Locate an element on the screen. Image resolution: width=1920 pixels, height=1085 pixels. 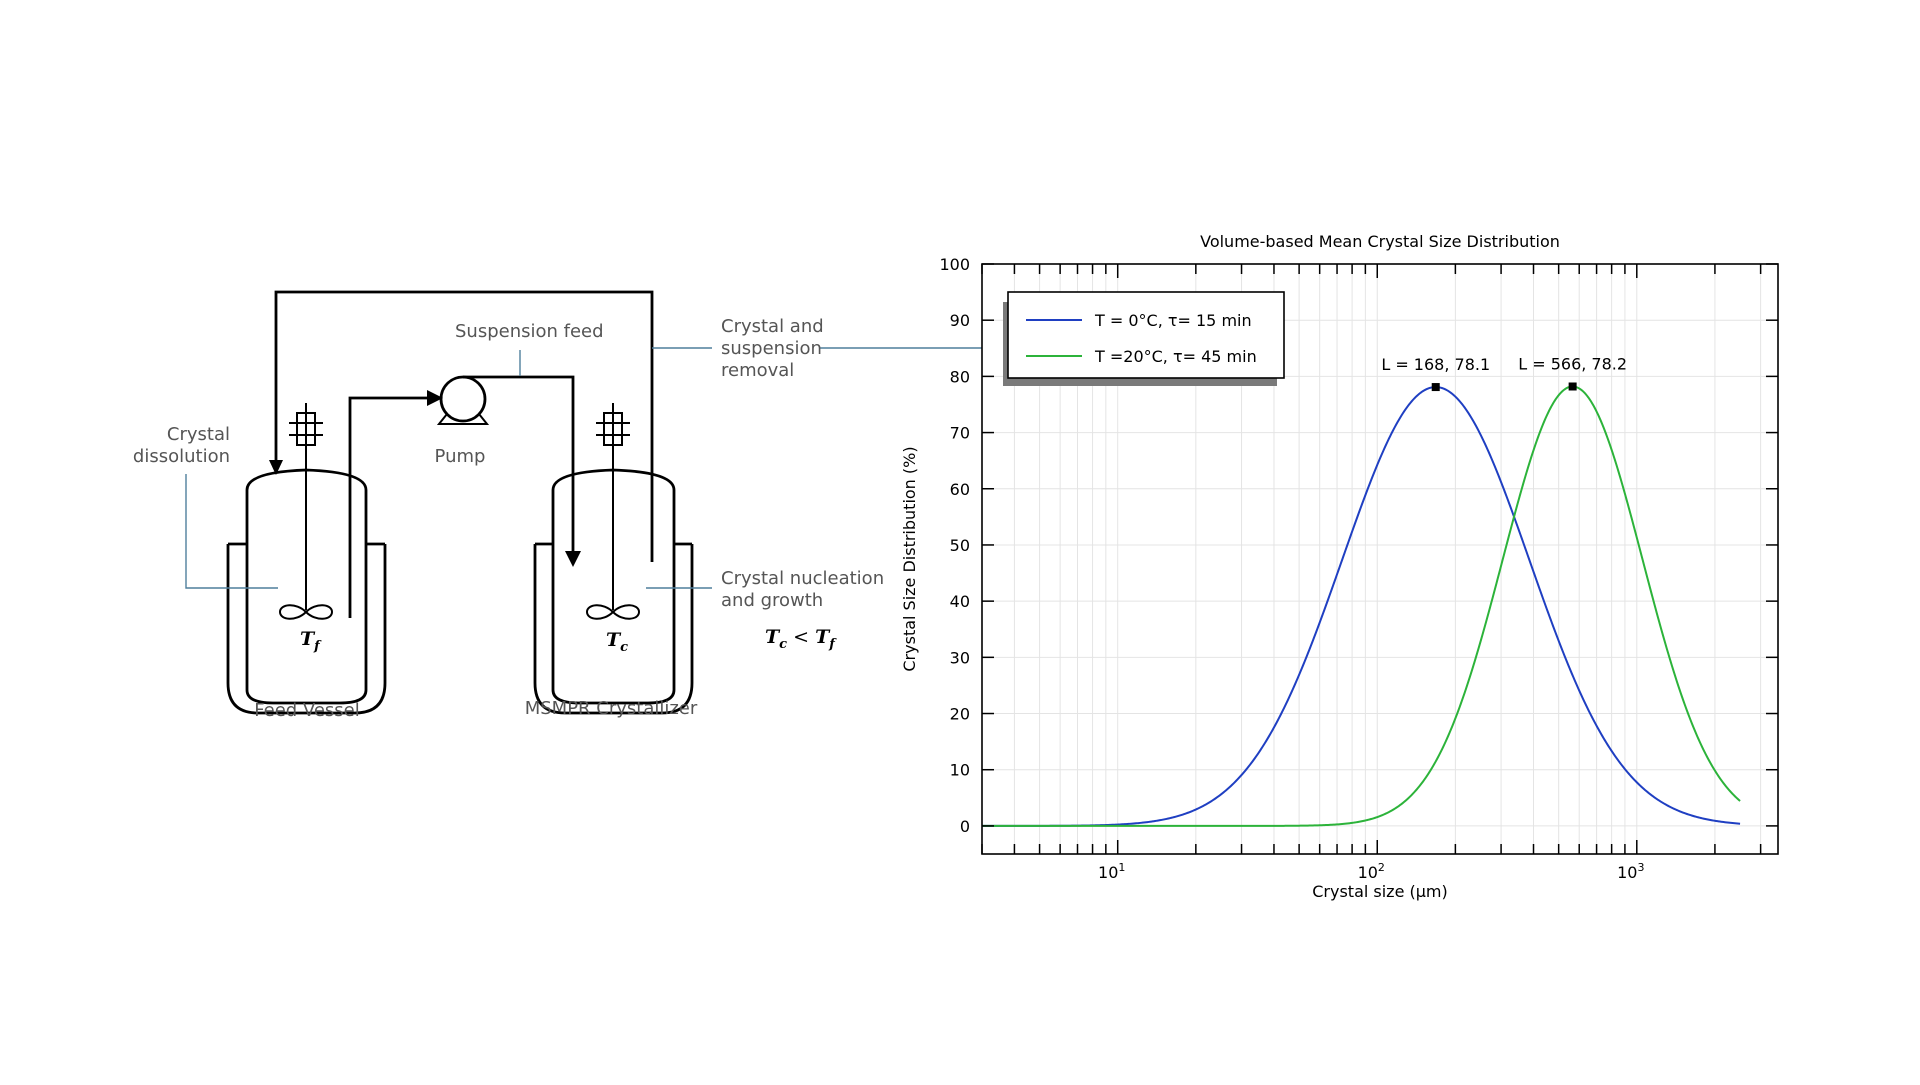
symbol-tf: Tf is located at coordinates (311, 641).